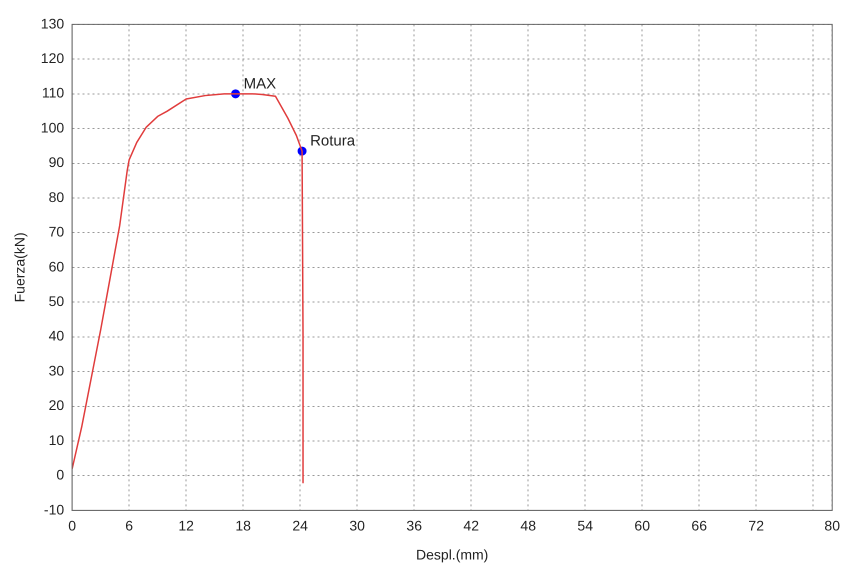 The width and height of the screenshot is (856, 576). What do you see at coordinates (642, 526) in the screenshot?
I see `x-tick-label: 60` at bounding box center [642, 526].